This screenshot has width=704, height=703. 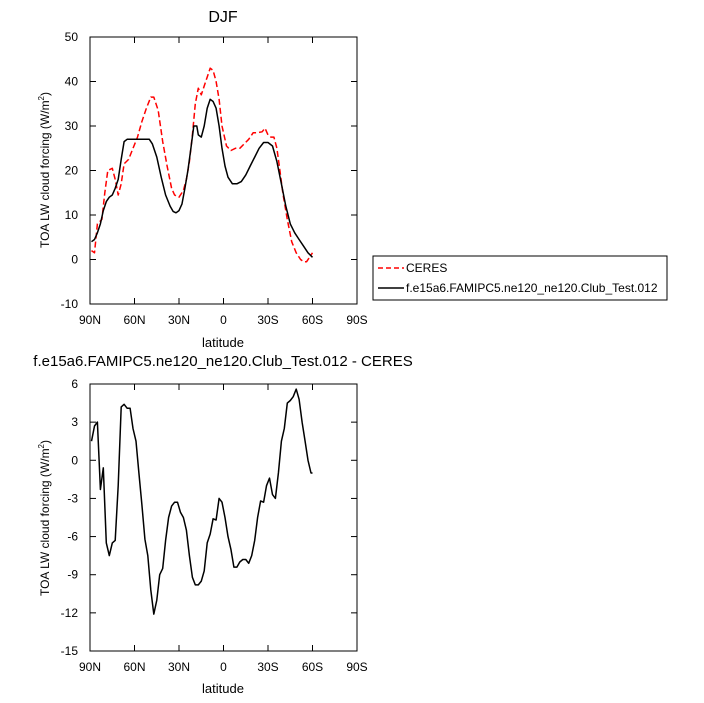 I want to click on top-plot-frame, so click(x=223, y=170).